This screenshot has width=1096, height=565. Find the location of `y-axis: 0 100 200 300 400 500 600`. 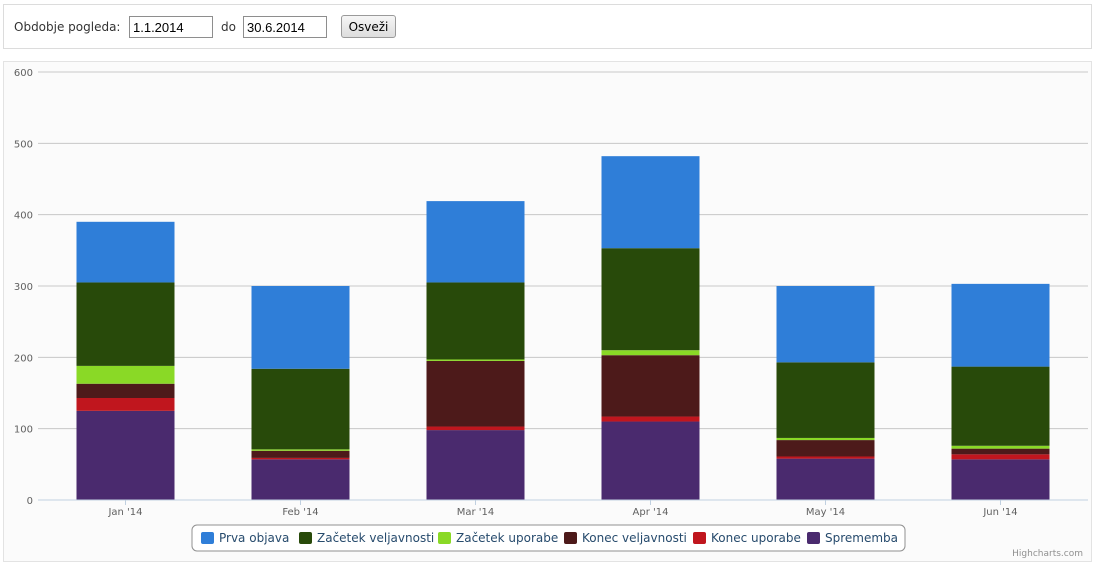

y-axis: 0 100 200 300 400 500 600 is located at coordinates (23, 287).